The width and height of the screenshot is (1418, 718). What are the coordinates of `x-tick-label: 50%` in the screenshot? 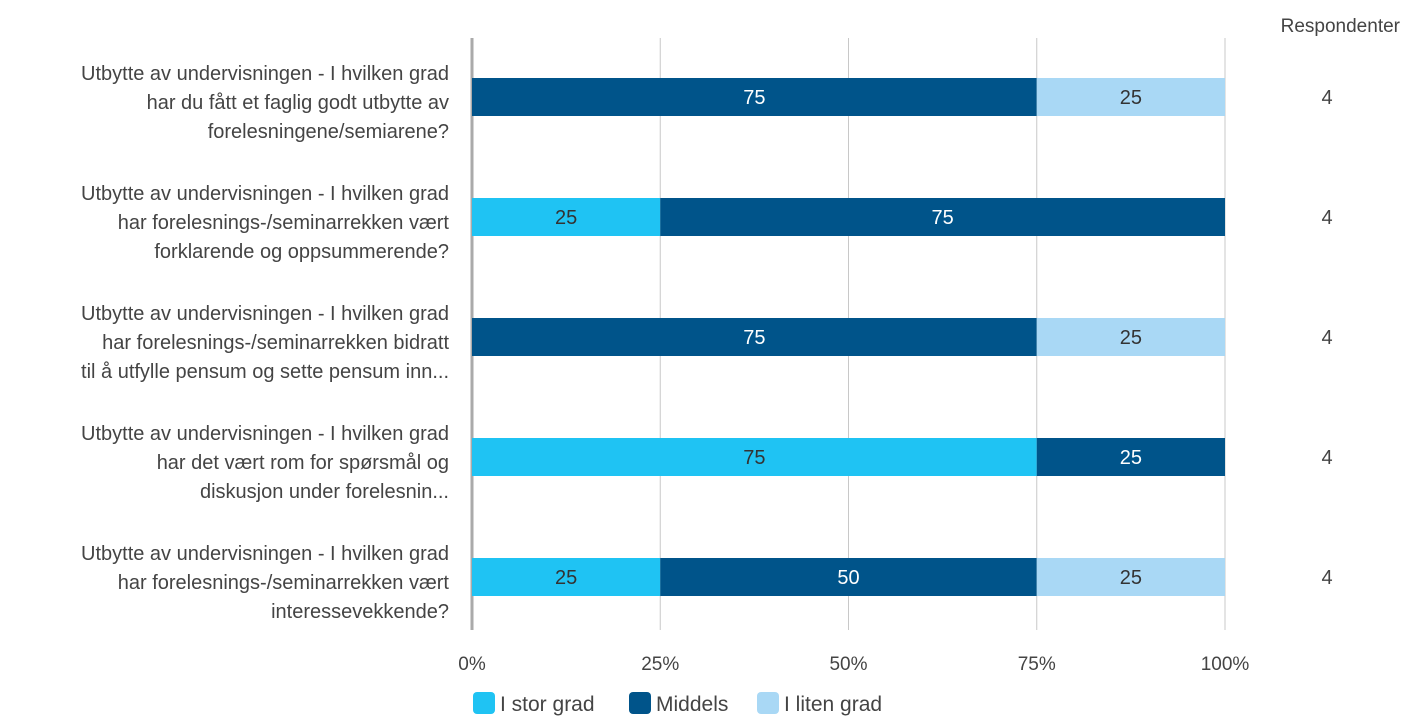 It's located at (848, 664).